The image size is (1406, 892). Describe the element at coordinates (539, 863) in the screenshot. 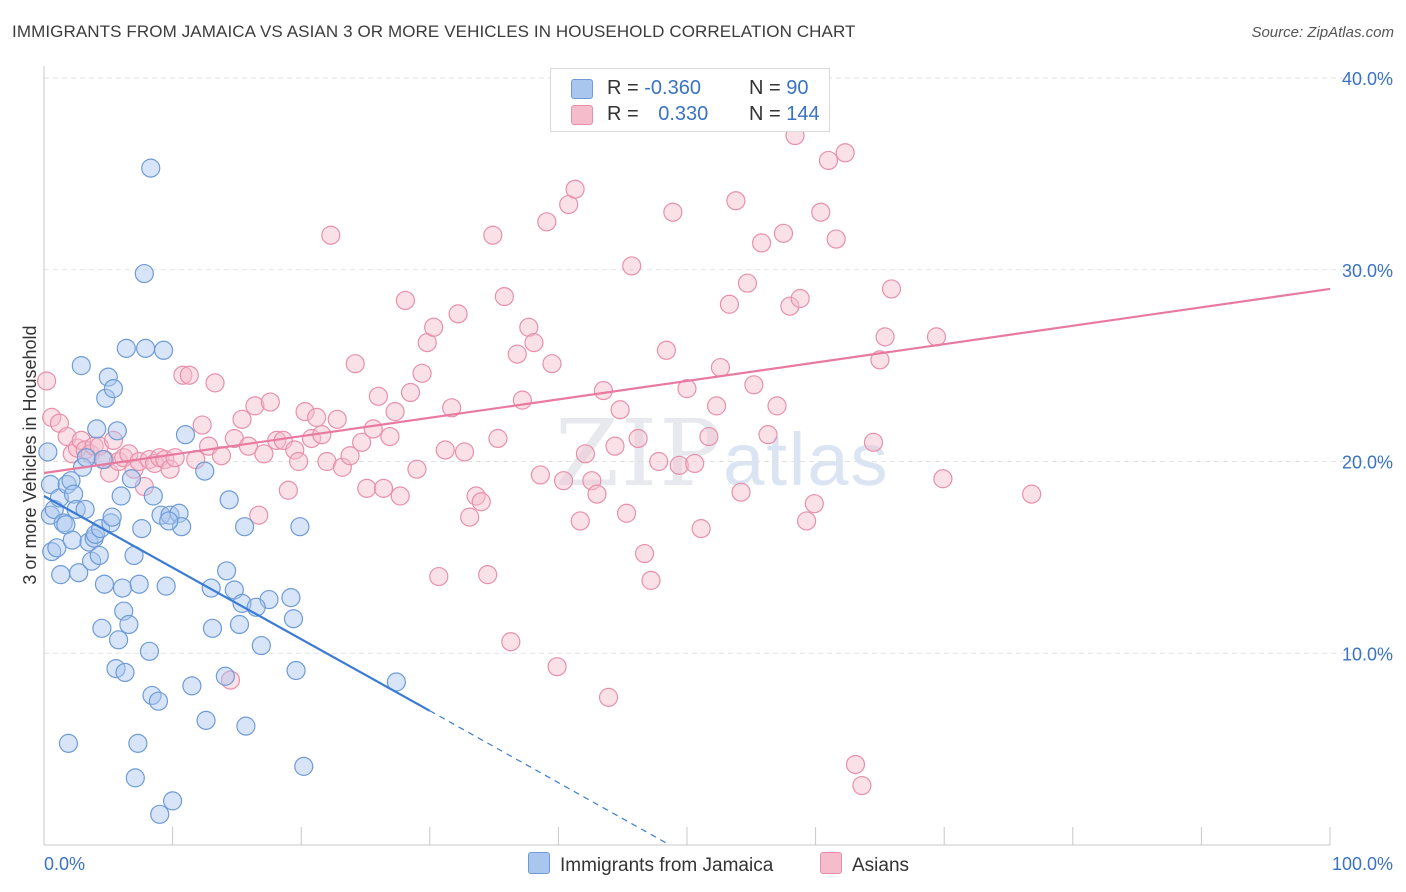

I see `bottom-legend-swatch-jamaica` at that location.